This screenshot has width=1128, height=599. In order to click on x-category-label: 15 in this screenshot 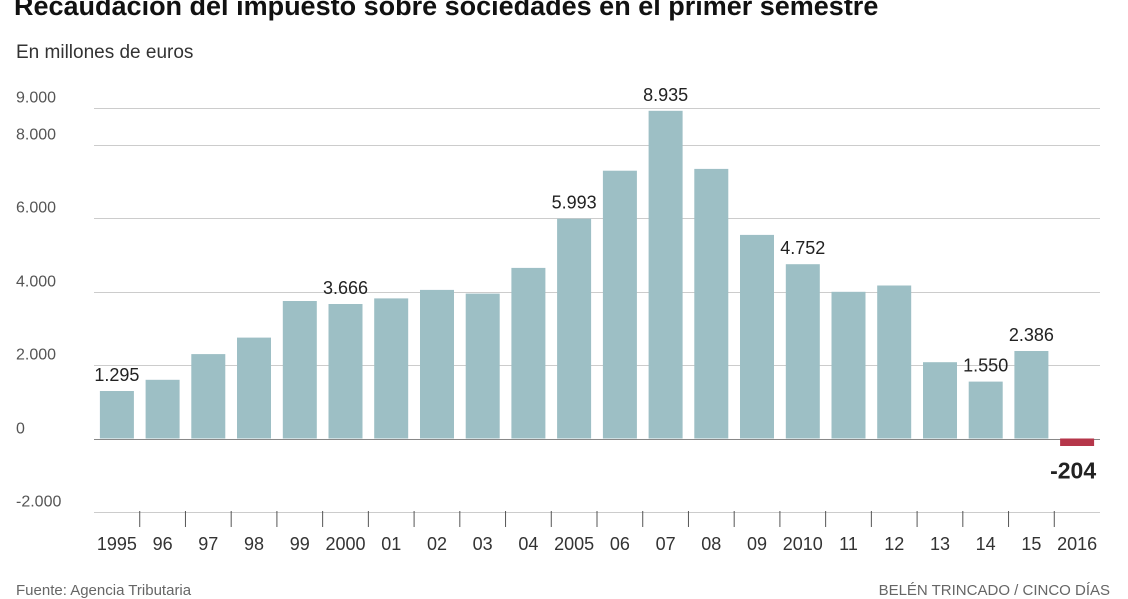, I will do `click(1031, 544)`.